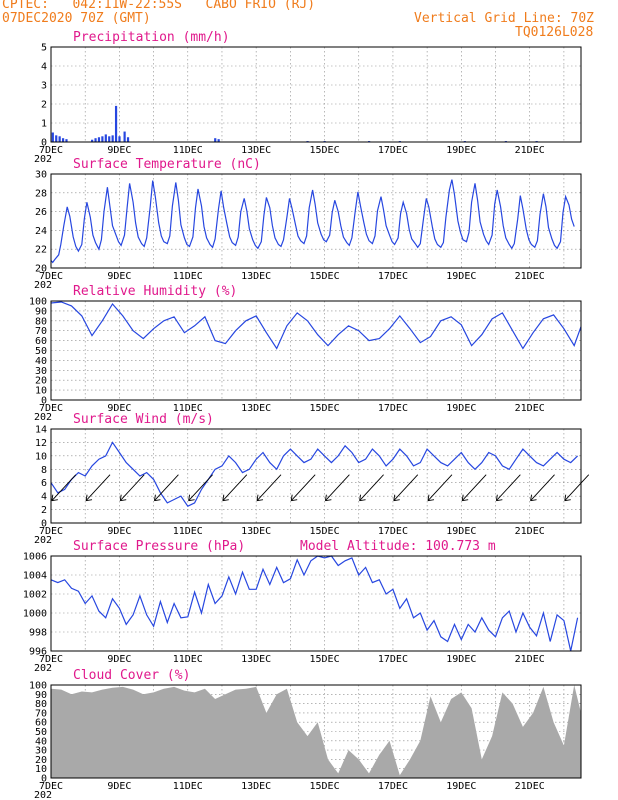 The image size is (618, 800). What do you see at coordinates (131, 675) in the screenshot?
I see `panel-title: Cloud Cover (%)` at bounding box center [131, 675].